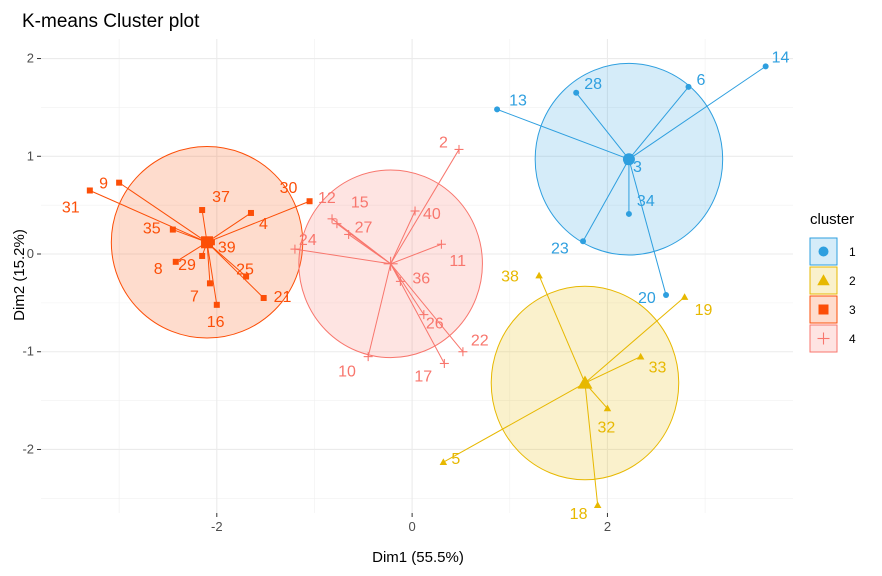  I want to click on x-axis-title: Dim1 (55.5%), so click(418, 557).